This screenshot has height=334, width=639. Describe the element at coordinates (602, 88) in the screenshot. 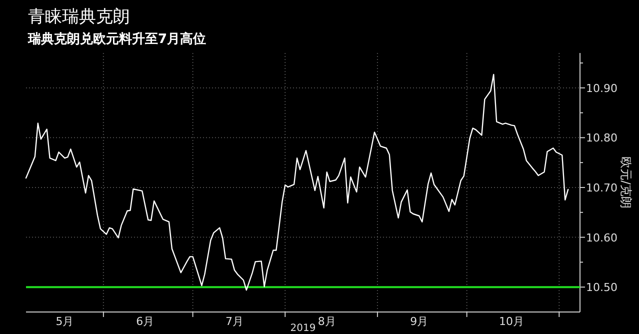

I see `y-tick-label: 10.90` at that location.